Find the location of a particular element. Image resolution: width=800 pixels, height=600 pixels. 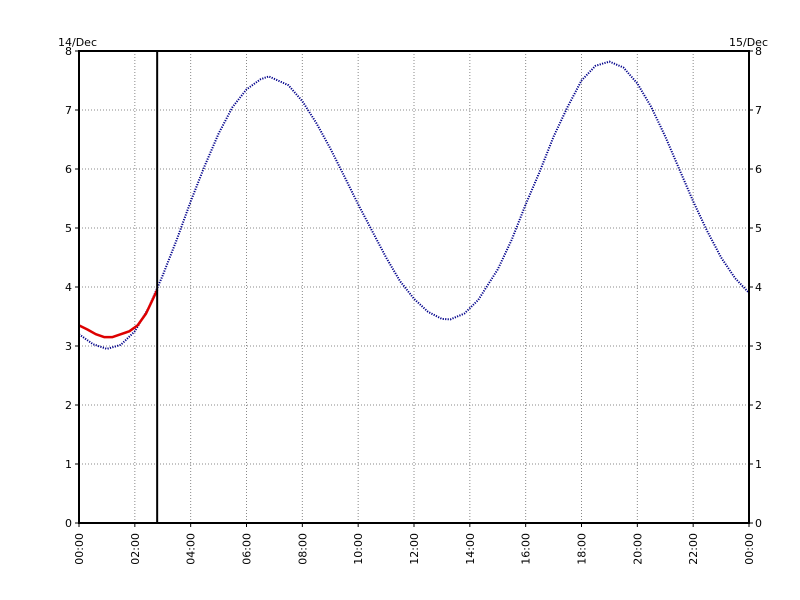

x-tick-label: 10:00 is located at coordinates (358, 549).